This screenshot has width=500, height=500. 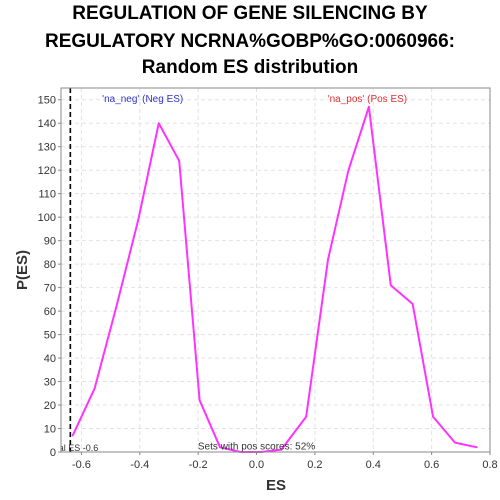 What do you see at coordinates (142, 99) in the screenshot?
I see `chart-annotation: 'na_neg' (Neg ES)` at bounding box center [142, 99].